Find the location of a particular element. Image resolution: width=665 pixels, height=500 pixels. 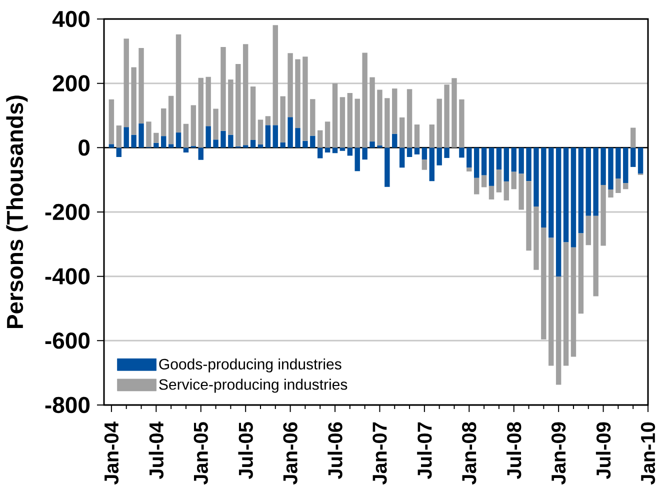

y-tick-label: 400 is located at coordinates (71, 19).